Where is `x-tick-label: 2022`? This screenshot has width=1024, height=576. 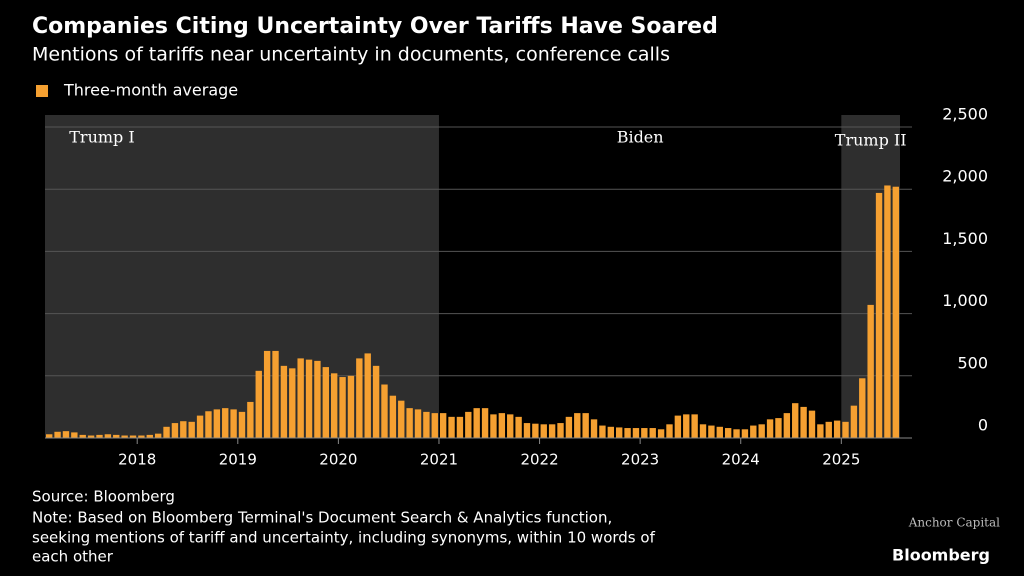
x-tick-label: 2022 is located at coordinates (539, 460).